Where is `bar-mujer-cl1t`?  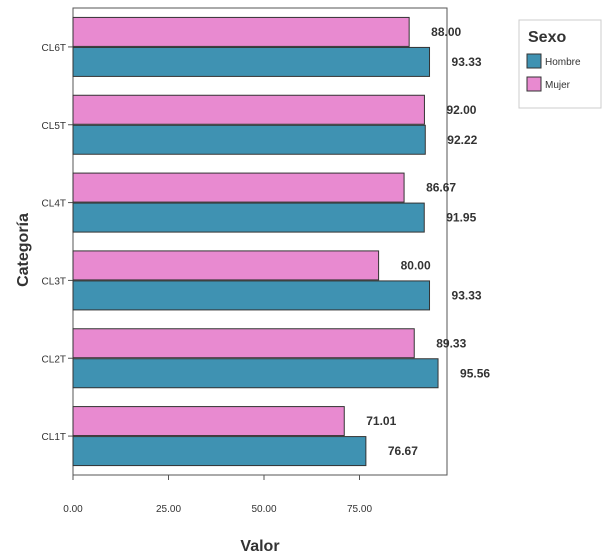
bar-mujer-cl1t is located at coordinates (208, 421).